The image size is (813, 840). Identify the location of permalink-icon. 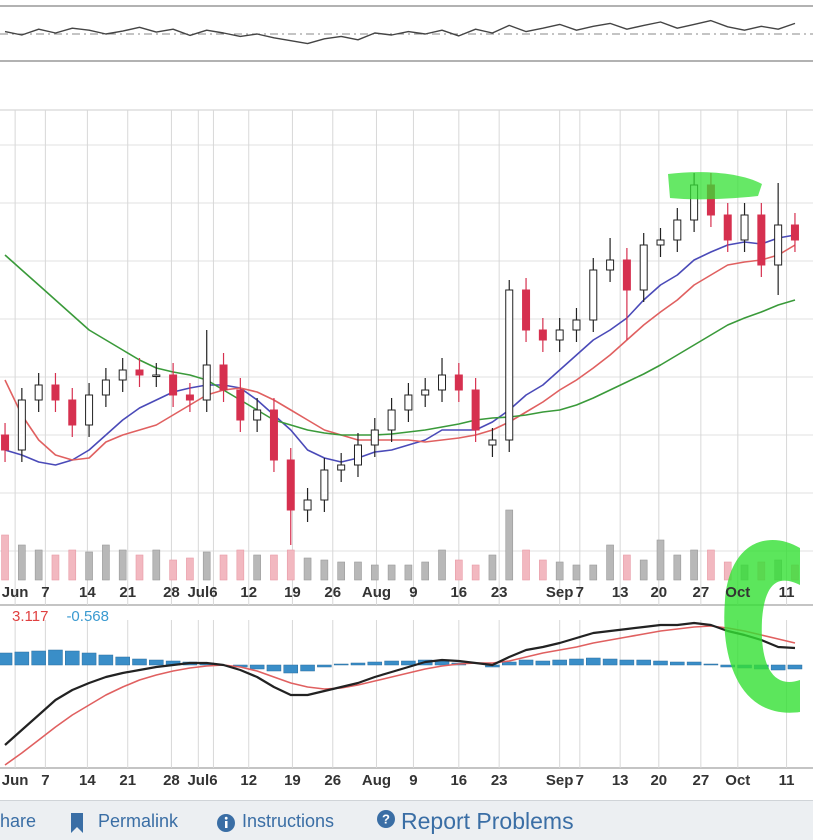
(77, 823).